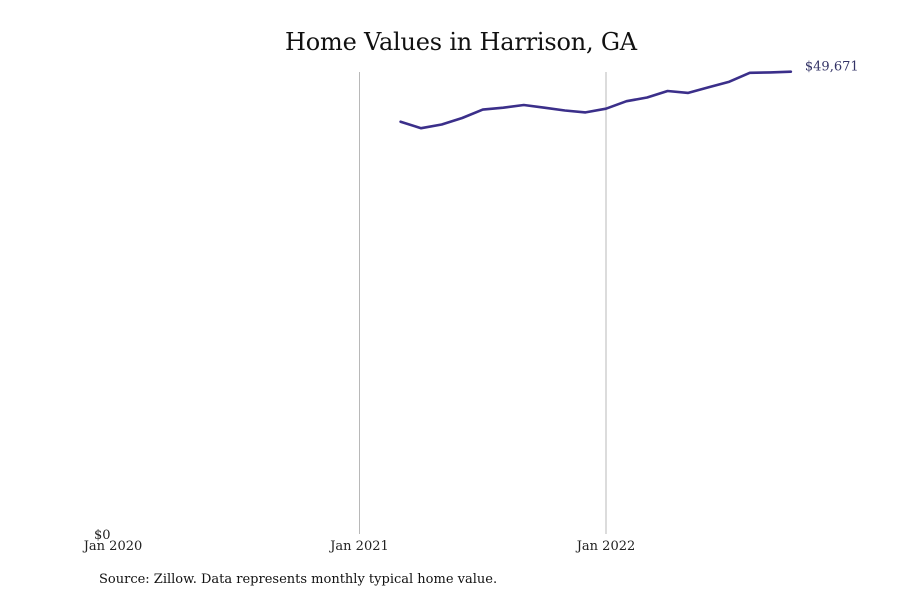  What do you see at coordinates (461, 42) in the screenshot?
I see `chart-title: Home Values in Harrison, GA` at bounding box center [461, 42].